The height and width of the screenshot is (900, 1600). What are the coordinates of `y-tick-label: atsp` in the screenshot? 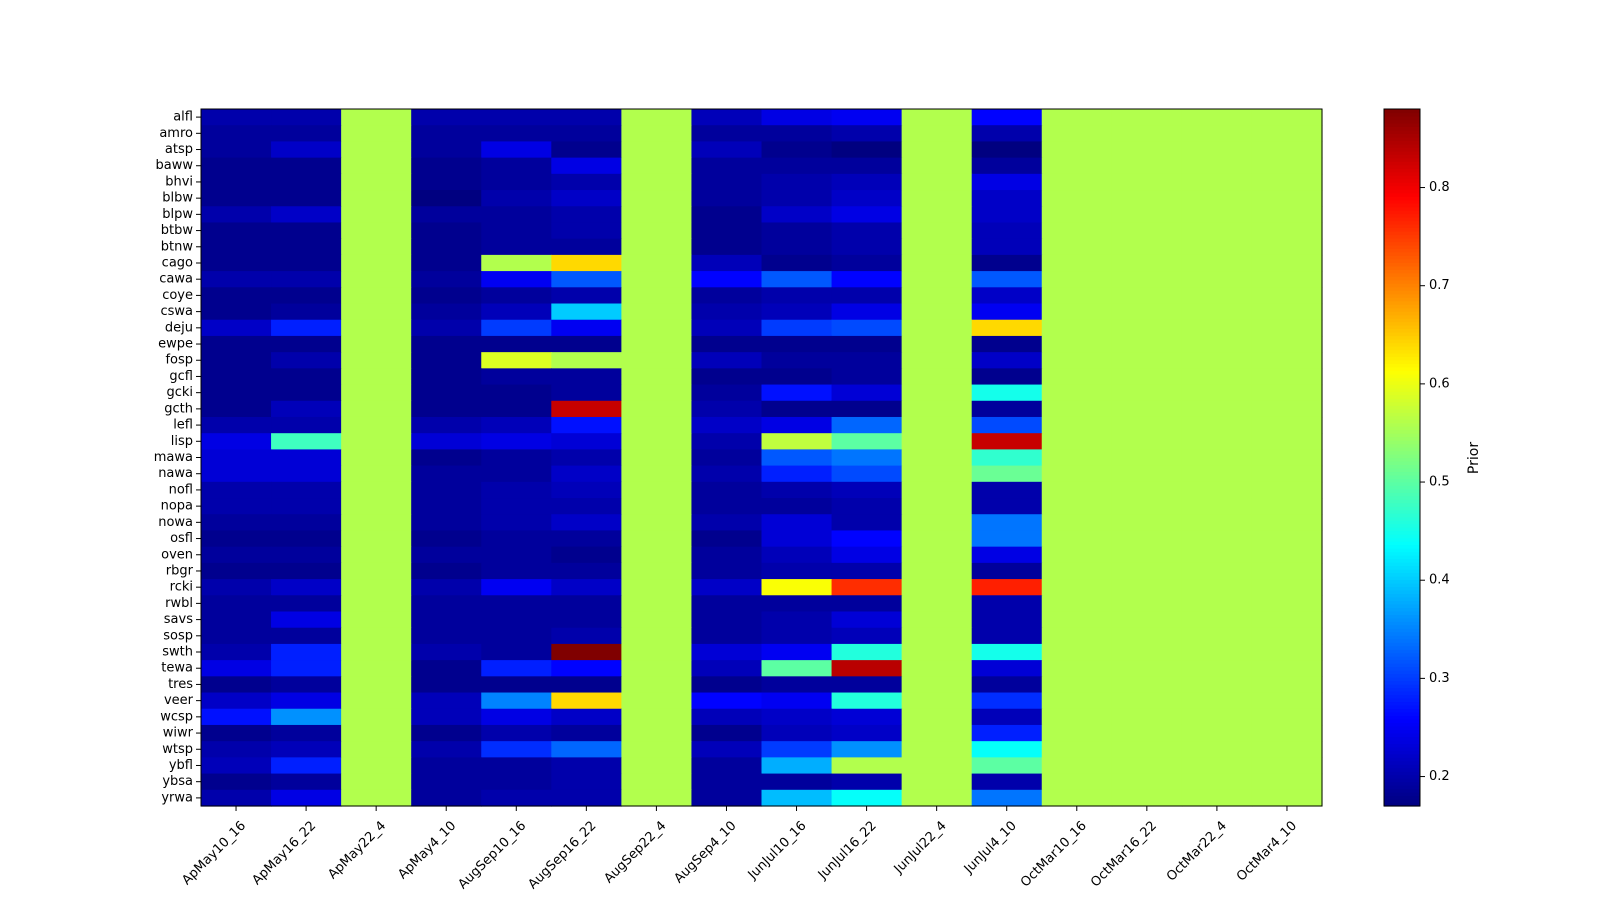 It's located at (179, 149).